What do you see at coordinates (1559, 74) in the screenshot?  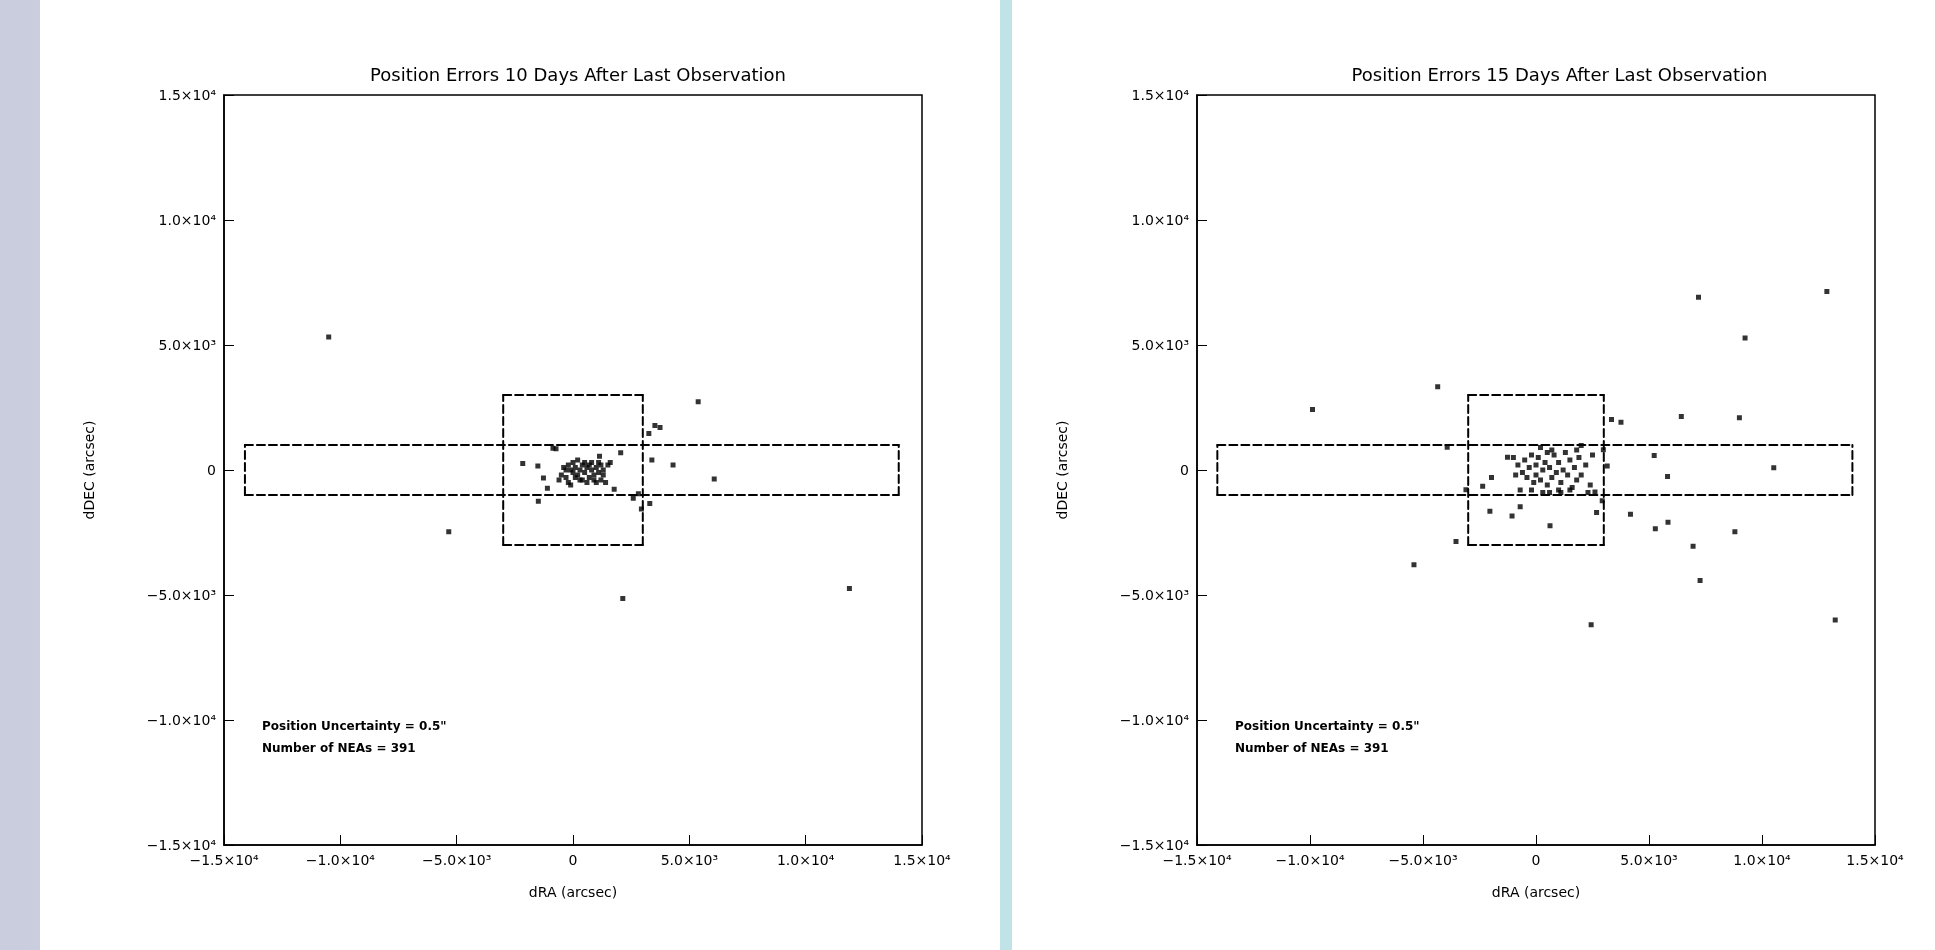 I see `chart-title: Position Errors 15 Days After Last Observation` at bounding box center [1559, 74].